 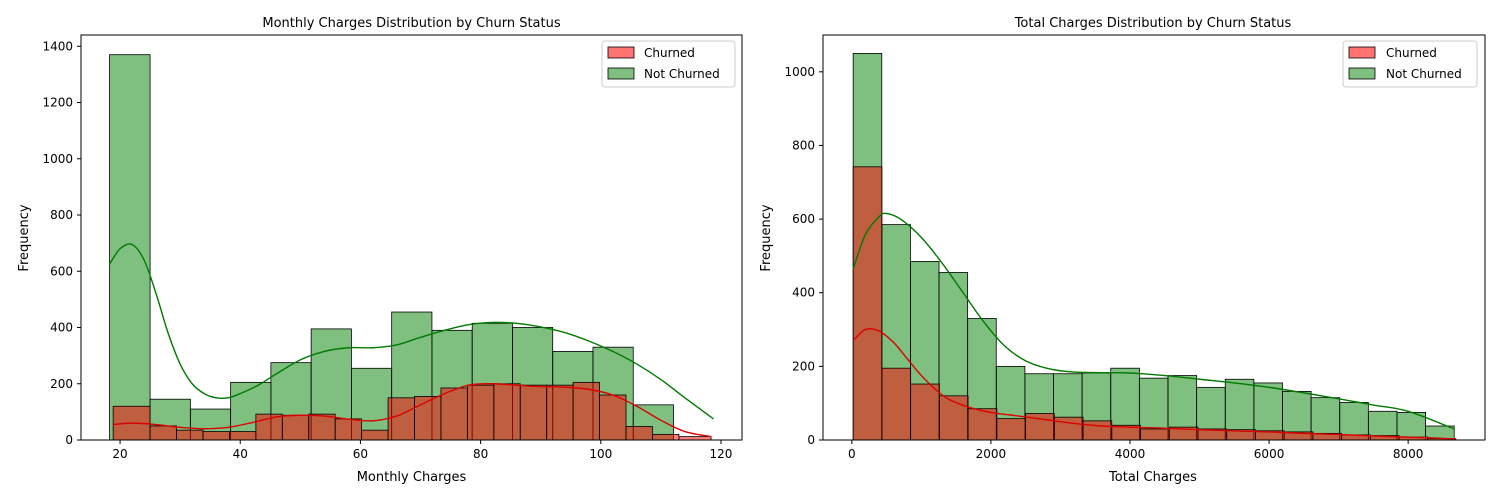 What do you see at coordinates (119, 454) in the screenshot?
I see `x-tick-label: 20` at bounding box center [119, 454].